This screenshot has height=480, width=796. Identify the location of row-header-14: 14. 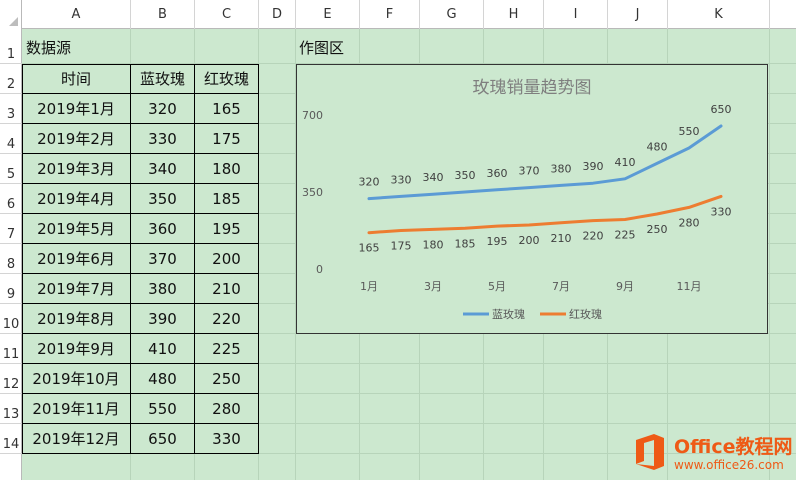
(11, 439).